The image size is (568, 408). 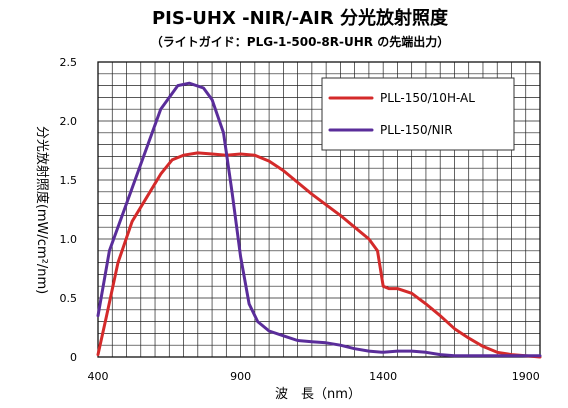 I want to click on legend-label-series-2: PLL-150/NIR, so click(x=416, y=130).